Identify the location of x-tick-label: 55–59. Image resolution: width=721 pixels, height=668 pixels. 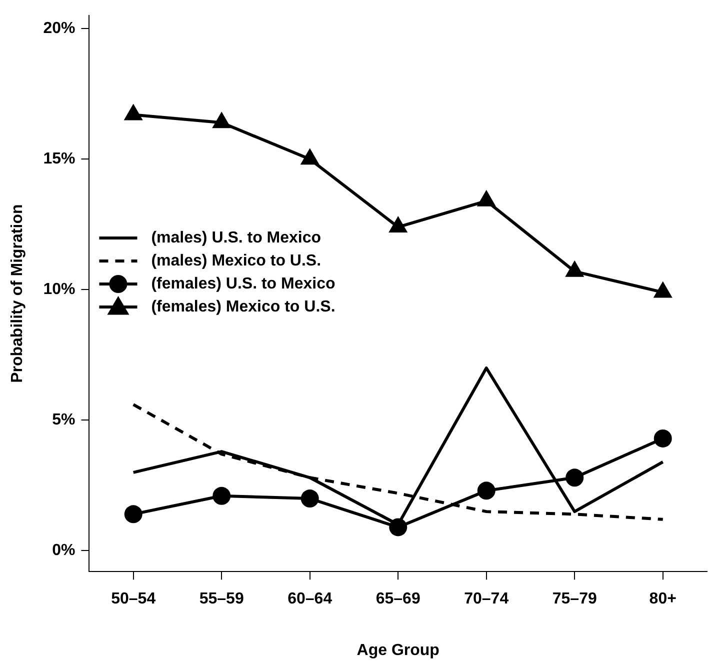
(221, 599).